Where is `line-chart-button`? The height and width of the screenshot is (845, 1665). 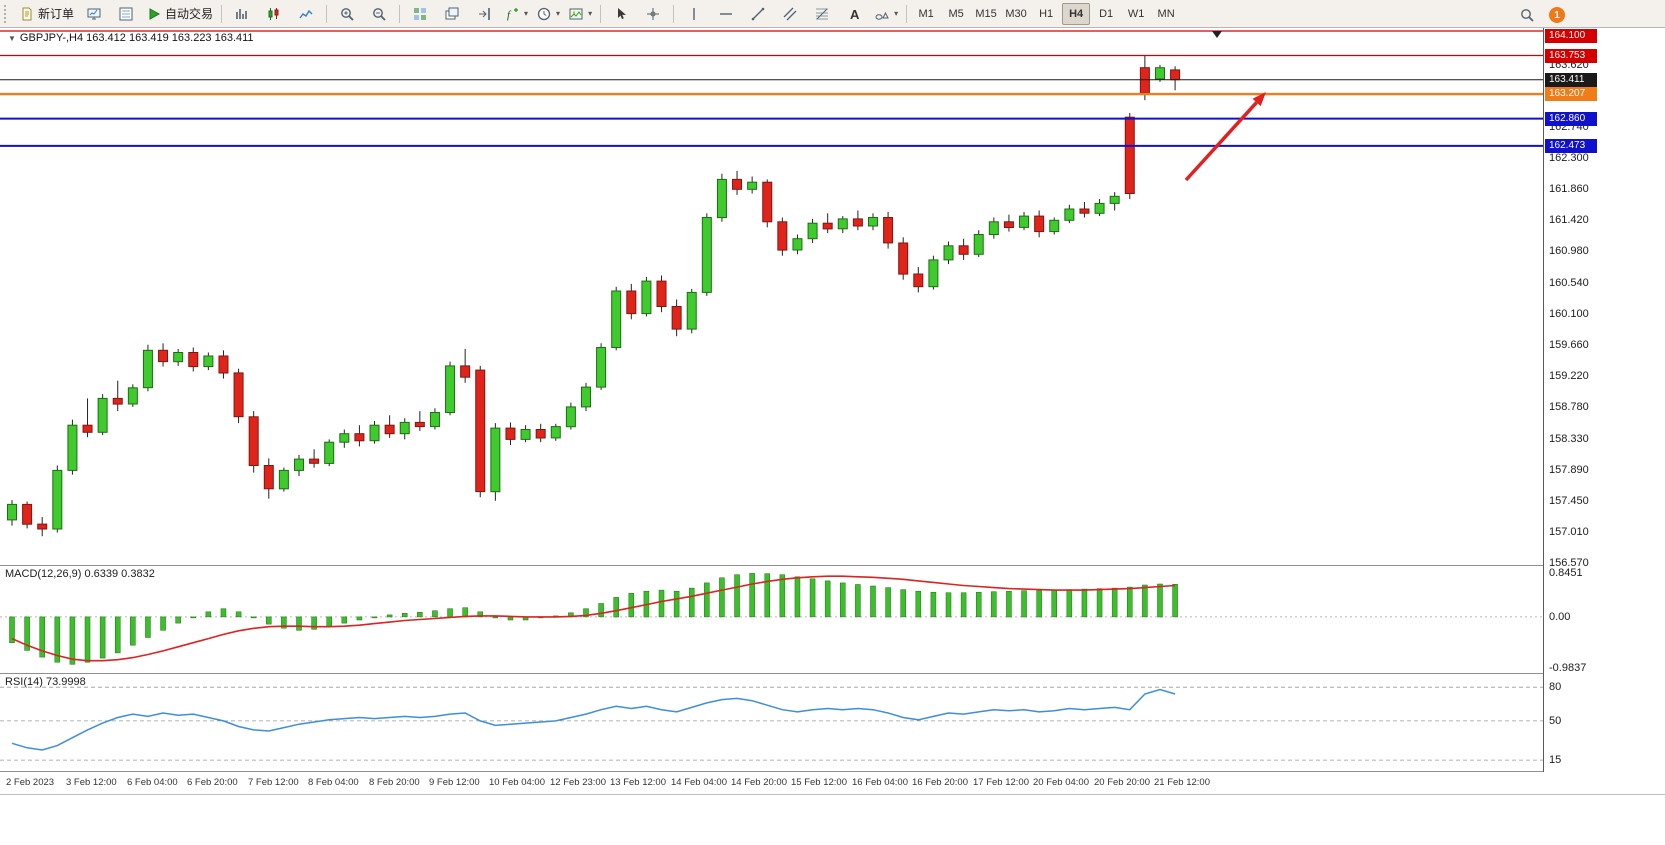 line-chart-button is located at coordinates (306, 14).